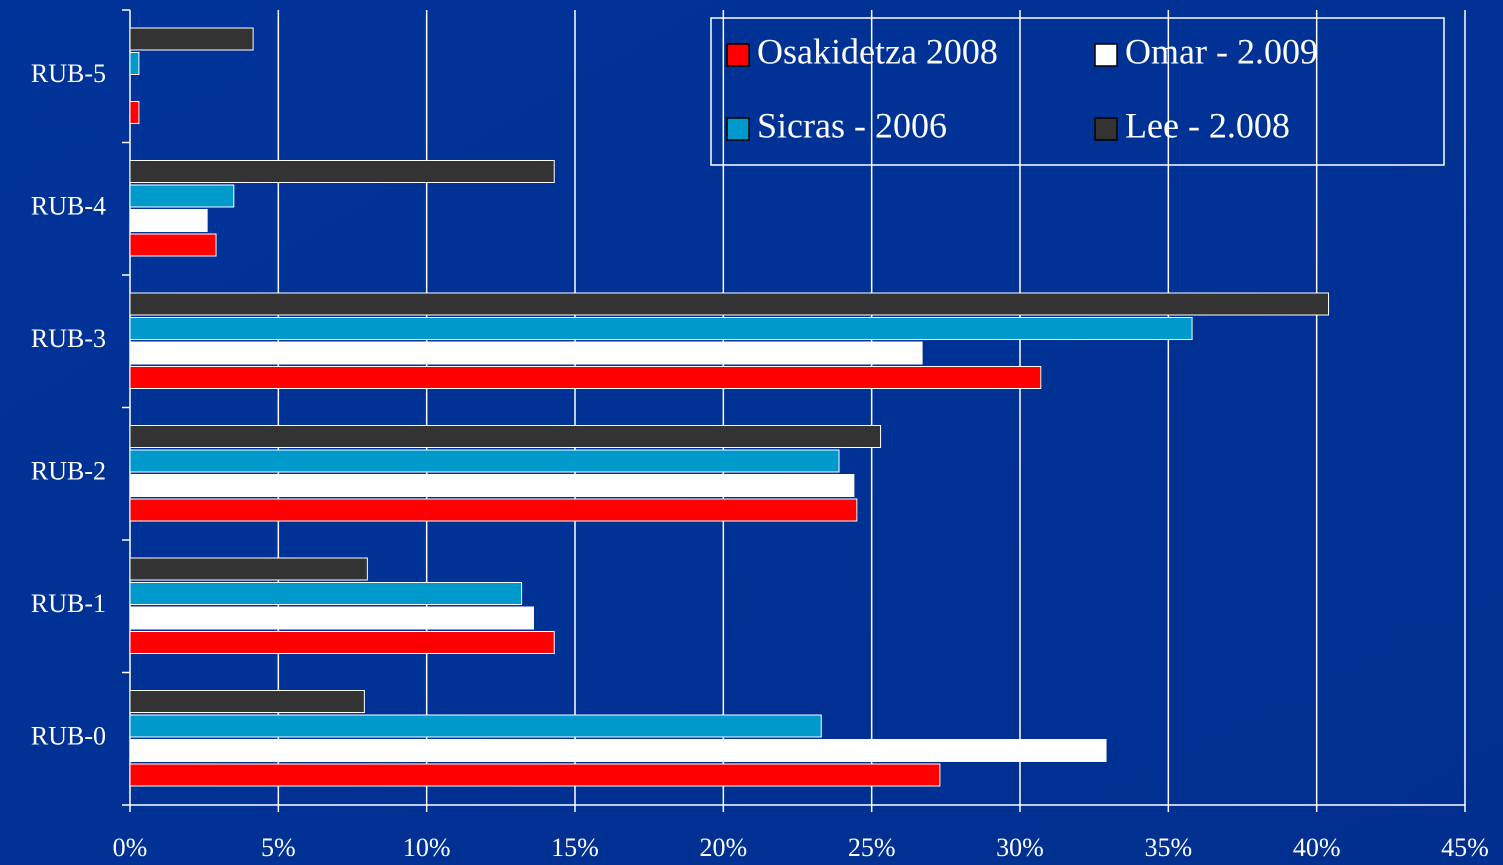 The image size is (1503, 865). What do you see at coordinates (1020, 847) in the screenshot?
I see `x-tick-label: 30%` at bounding box center [1020, 847].